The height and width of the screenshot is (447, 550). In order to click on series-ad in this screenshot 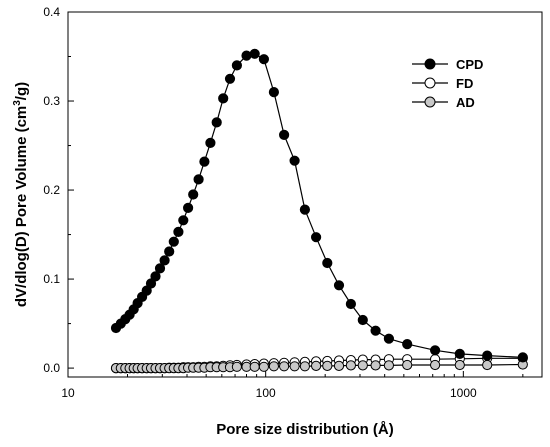, I will do `click(319, 366)`.